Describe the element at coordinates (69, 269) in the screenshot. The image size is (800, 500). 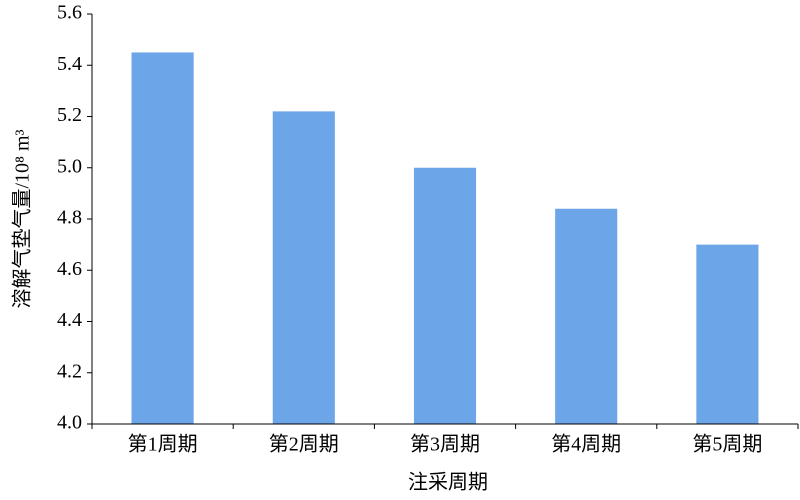
I see `y-tick-label: 4.6` at that location.